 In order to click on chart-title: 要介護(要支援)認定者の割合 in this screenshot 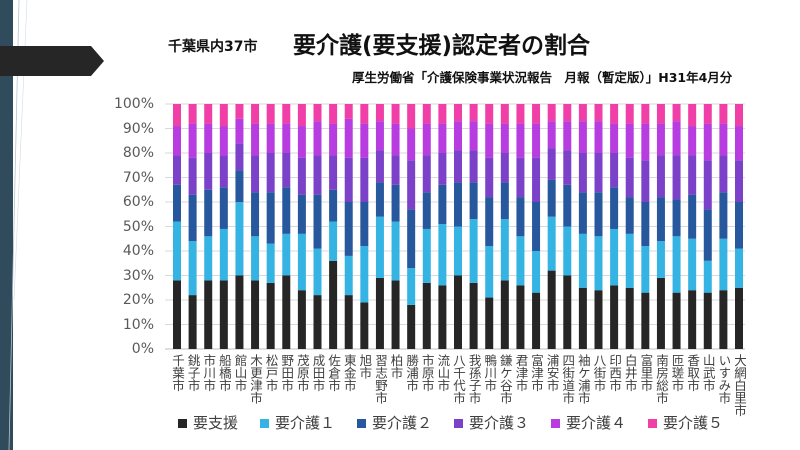, I will do `click(442, 46)`.